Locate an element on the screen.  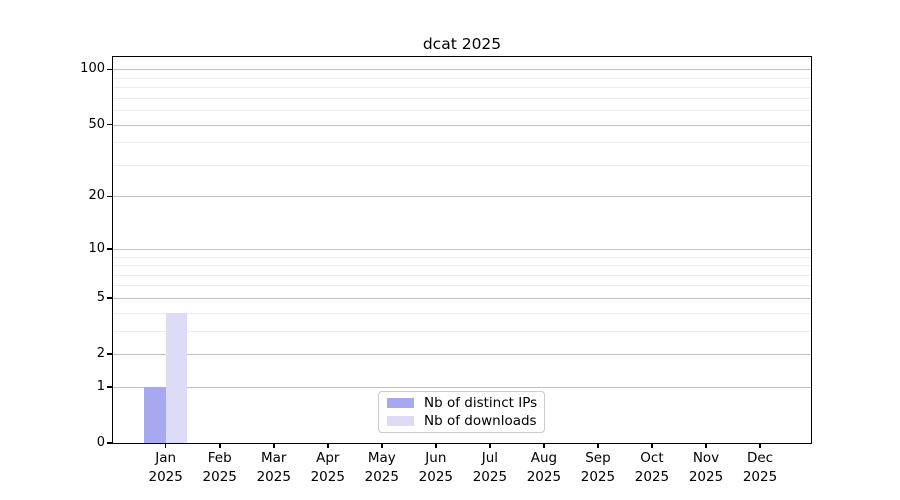
x-tick-month: Sep is located at coordinates (598, 458).